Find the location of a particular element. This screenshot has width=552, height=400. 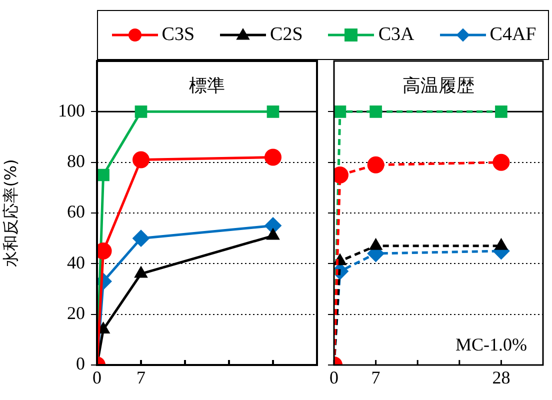

annotation: MC-1.0% is located at coordinates (492, 344).